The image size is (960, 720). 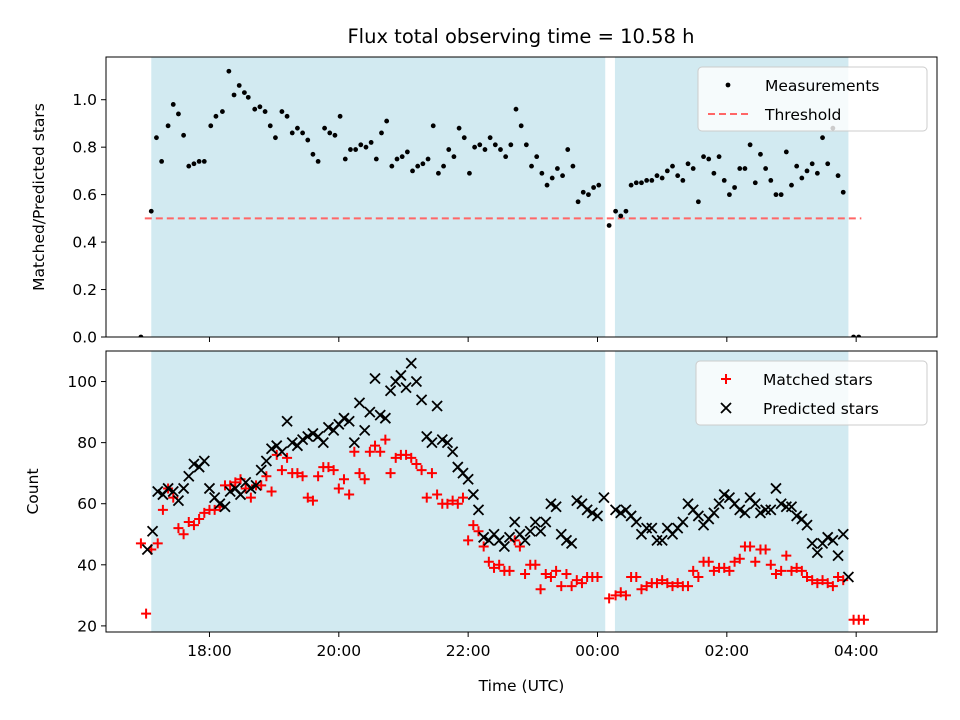 What do you see at coordinates (87, 504) in the screenshot?
I see `y-tick-label: 60` at bounding box center [87, 504].